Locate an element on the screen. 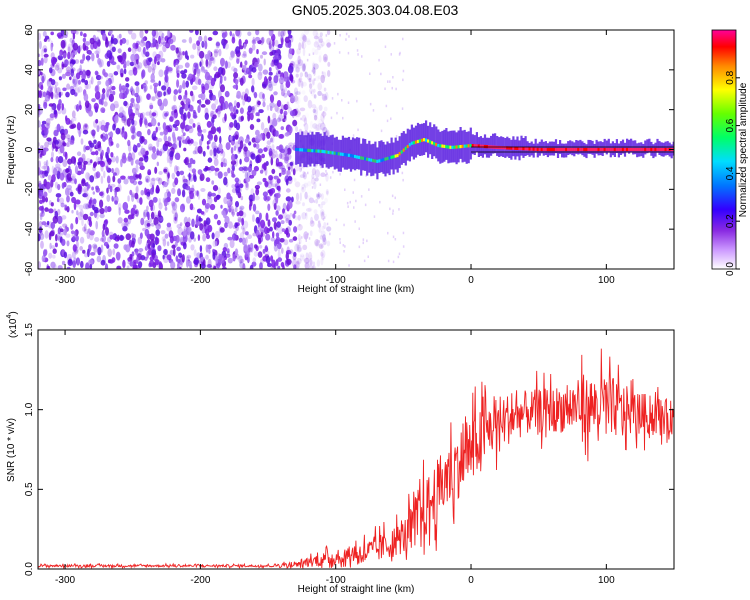  spectrogram-xtick-label: -200 is located at coordinates (200, 280).